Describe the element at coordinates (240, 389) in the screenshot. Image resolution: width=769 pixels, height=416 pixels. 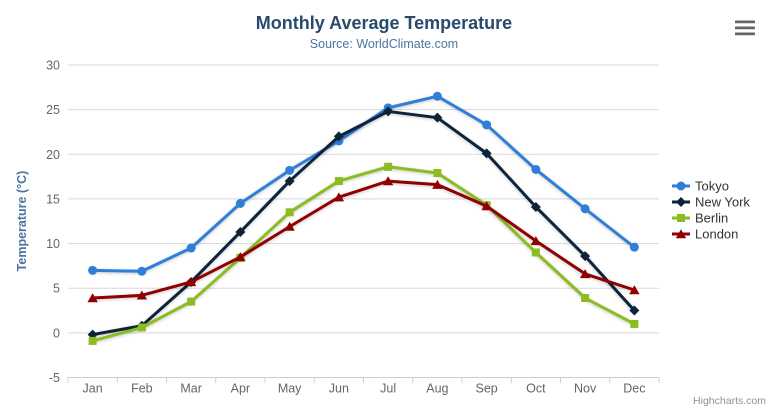
I see `x-tick-label: Apr` at that location.